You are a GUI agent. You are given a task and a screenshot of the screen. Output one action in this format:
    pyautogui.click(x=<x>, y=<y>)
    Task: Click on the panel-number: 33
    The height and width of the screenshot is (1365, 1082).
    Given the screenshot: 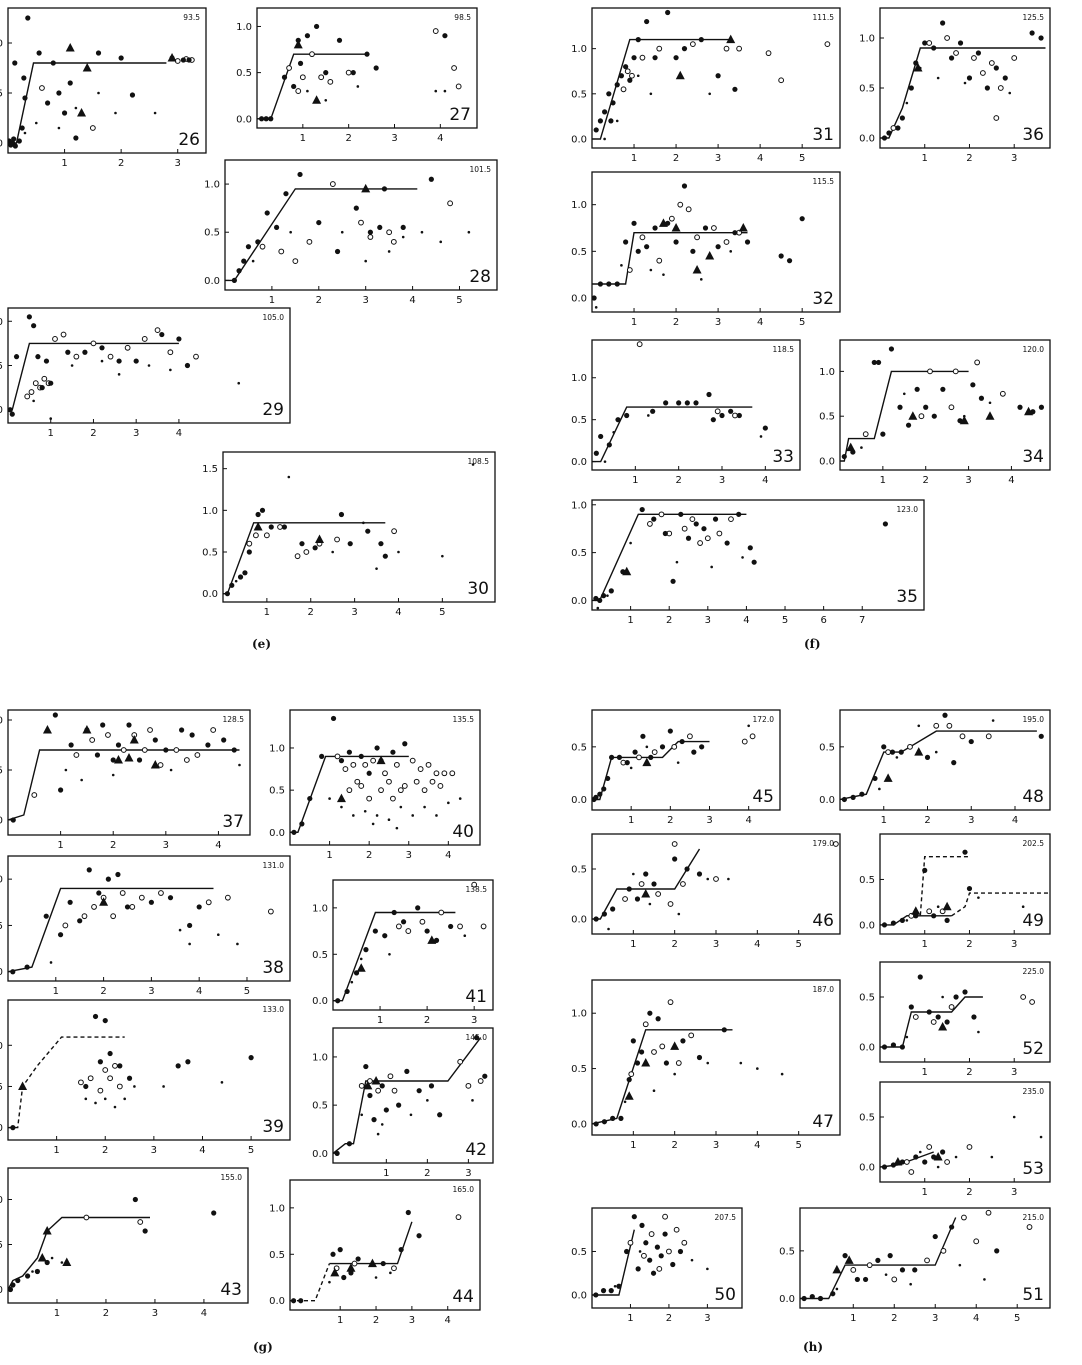 What is the action you would take?
    pyautogui.click(x=783, y=457)
    